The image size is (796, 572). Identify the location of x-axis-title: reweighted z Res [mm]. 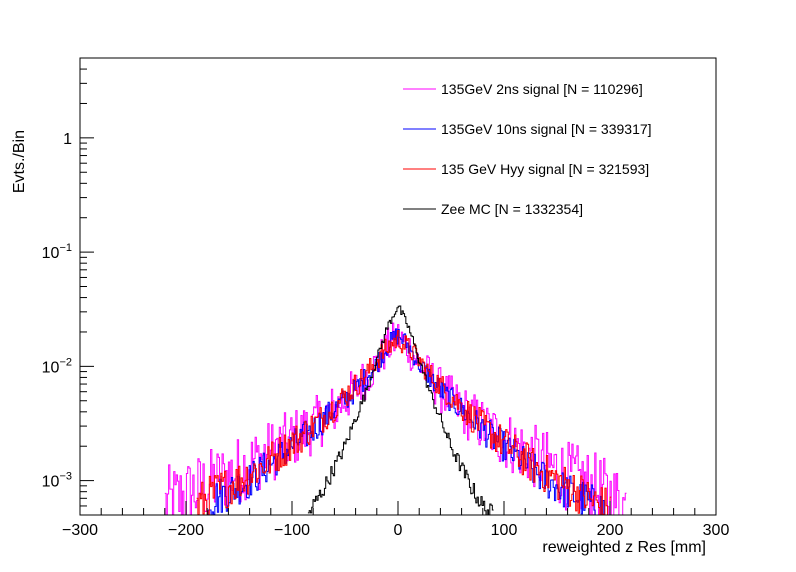
(624, 547).